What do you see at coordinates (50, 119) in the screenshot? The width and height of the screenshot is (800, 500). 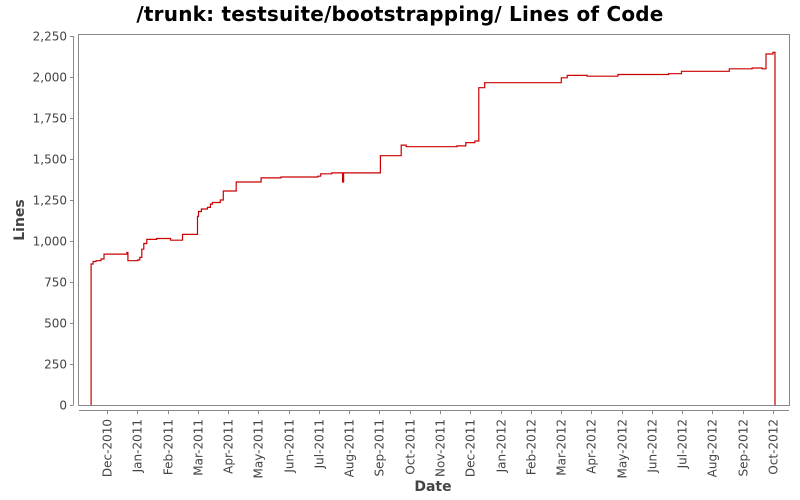 I see `y-tick-label: 1,750` at bounding box center [50, 119].